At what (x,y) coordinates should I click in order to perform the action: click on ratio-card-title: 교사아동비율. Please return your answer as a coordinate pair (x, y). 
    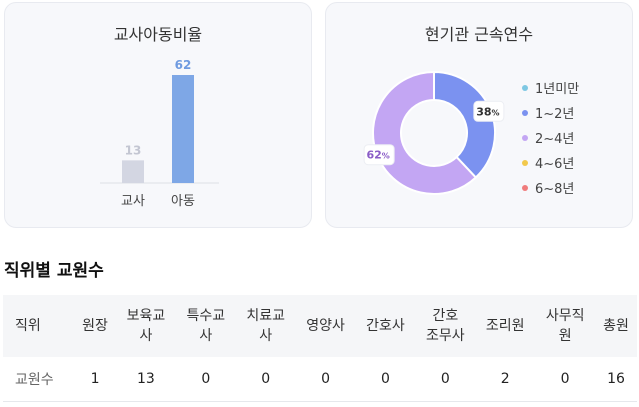
    Looking at the image, I should click on (158, 34).